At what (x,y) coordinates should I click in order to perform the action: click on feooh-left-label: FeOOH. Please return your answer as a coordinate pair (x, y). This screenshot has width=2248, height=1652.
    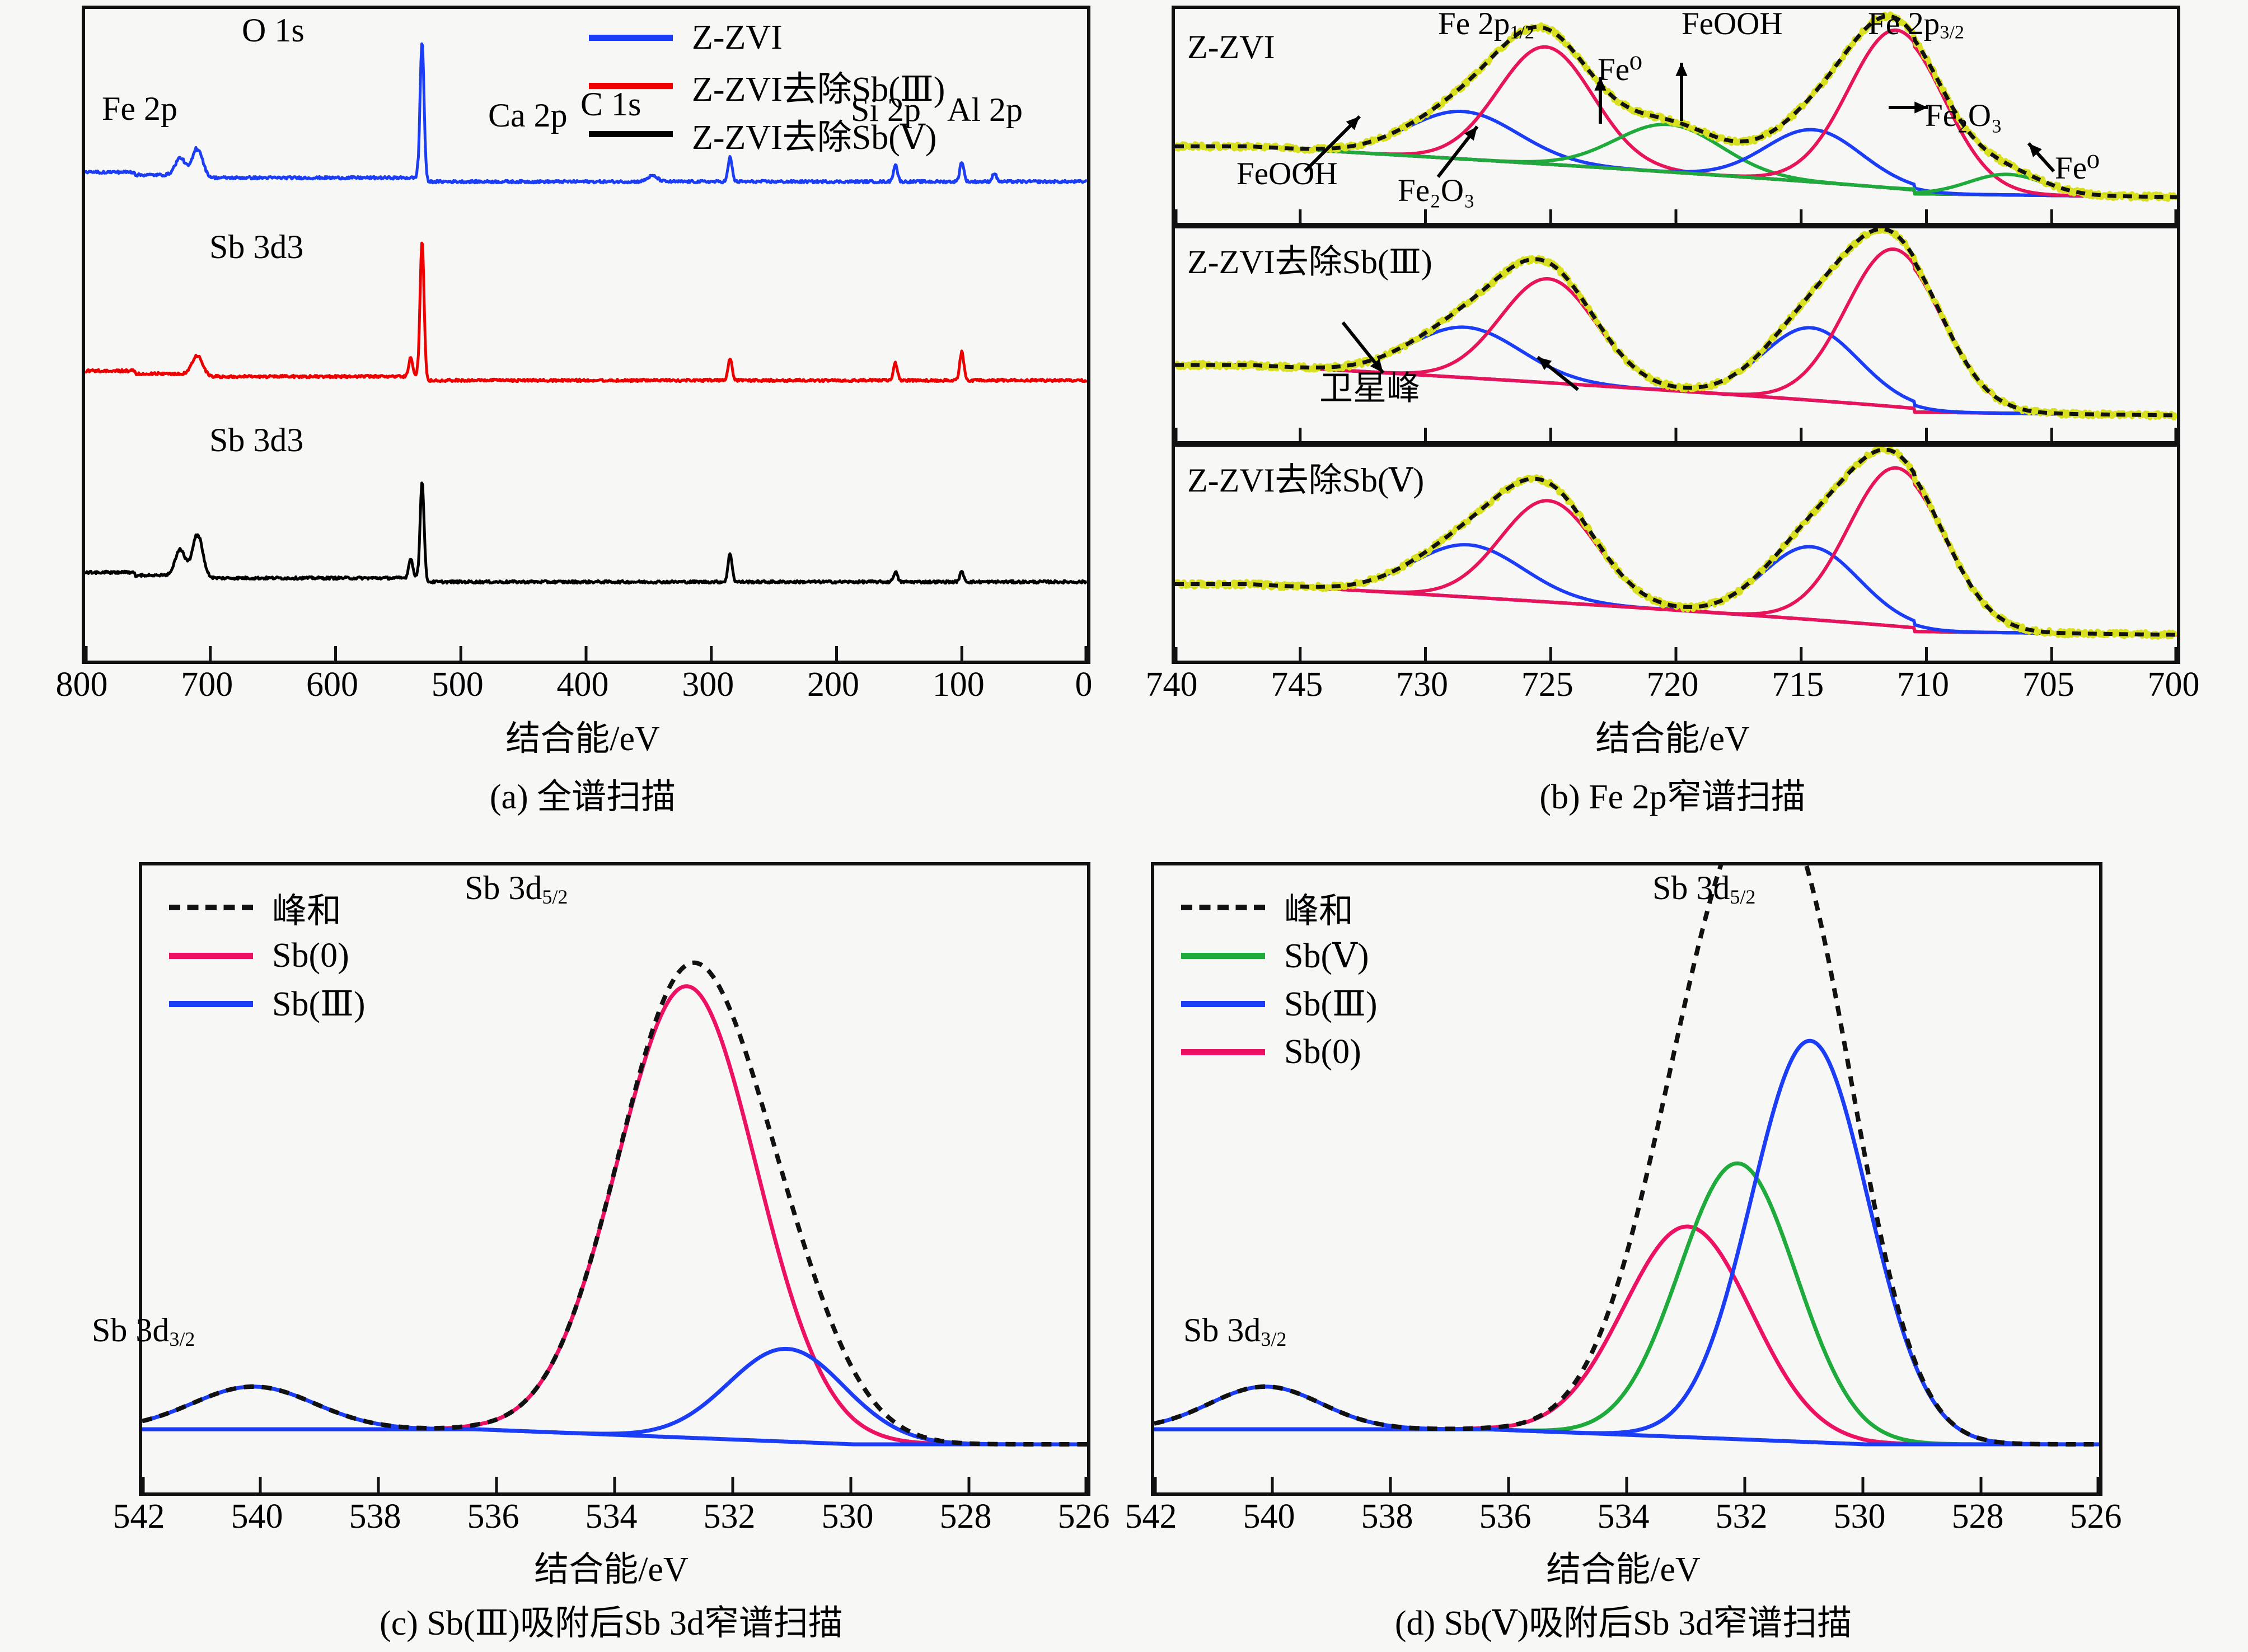
    Looking at the image, I should click on (1287, 173).